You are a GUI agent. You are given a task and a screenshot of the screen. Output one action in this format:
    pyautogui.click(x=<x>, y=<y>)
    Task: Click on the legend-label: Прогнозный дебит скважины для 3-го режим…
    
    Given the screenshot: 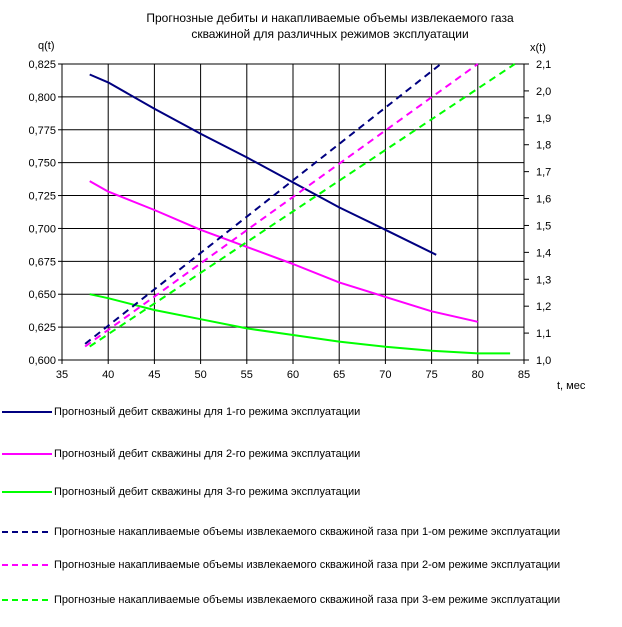 What is the action you would take?
    pyautogui.click(x=207, y=492)
    